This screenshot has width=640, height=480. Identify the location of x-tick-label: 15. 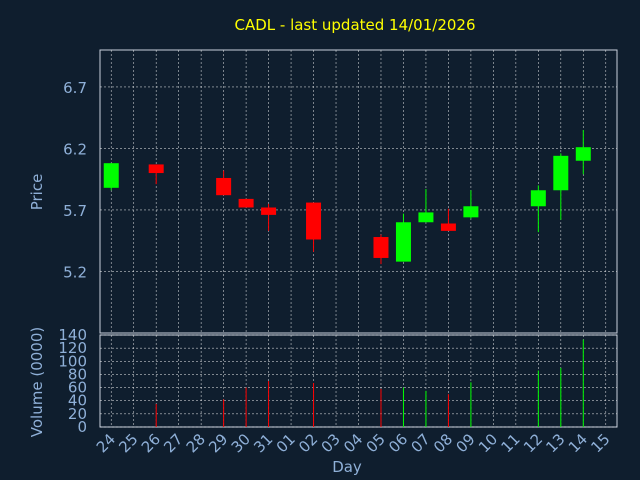
(600, 443).